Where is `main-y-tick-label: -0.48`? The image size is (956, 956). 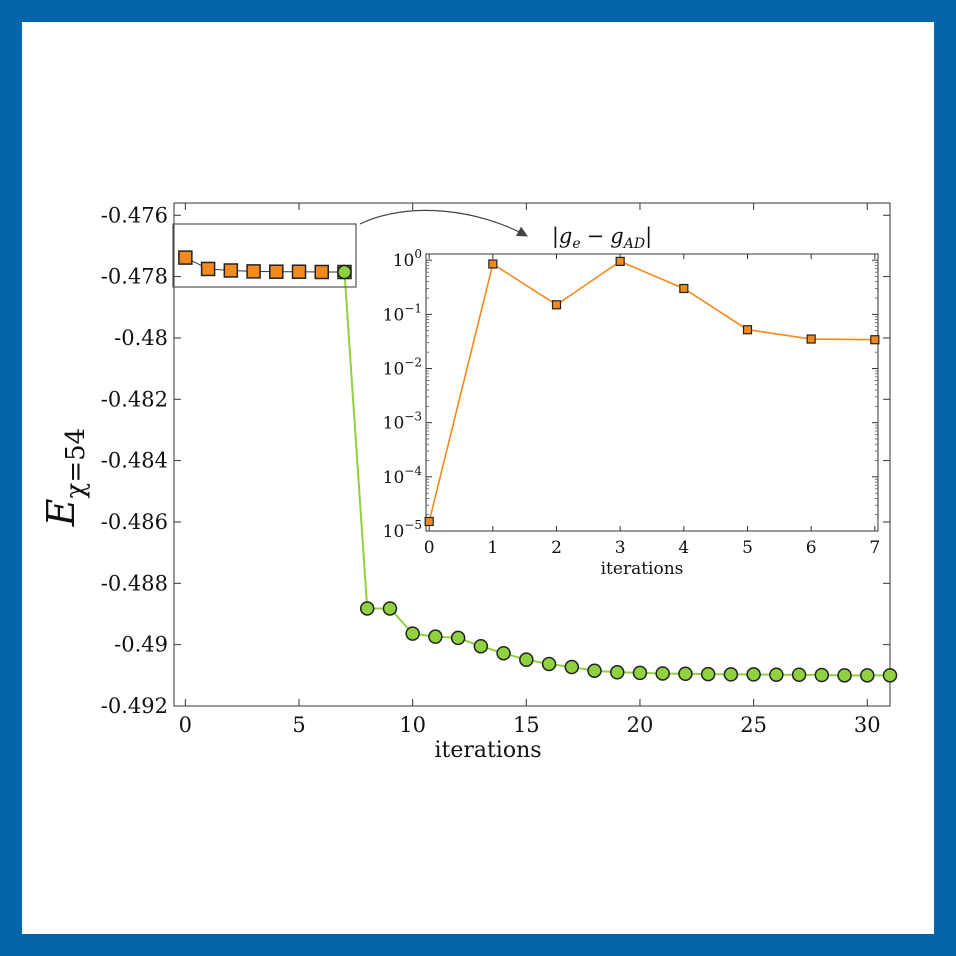
main-y-tick-label: -0.48 is located at coordinates (141, 338).